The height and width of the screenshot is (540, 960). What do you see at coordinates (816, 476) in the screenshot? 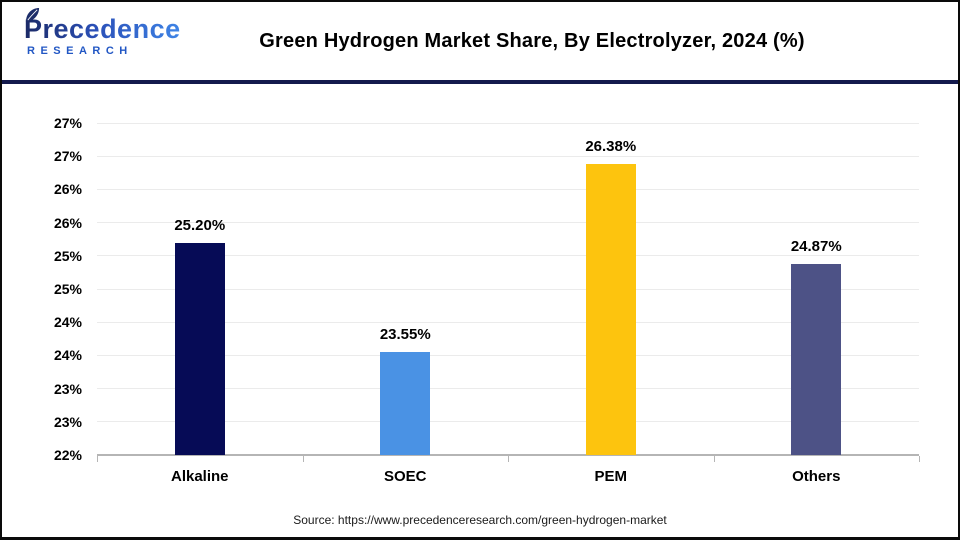
I see `x-axis-category-label: Others` at bounding box center [816, 476].